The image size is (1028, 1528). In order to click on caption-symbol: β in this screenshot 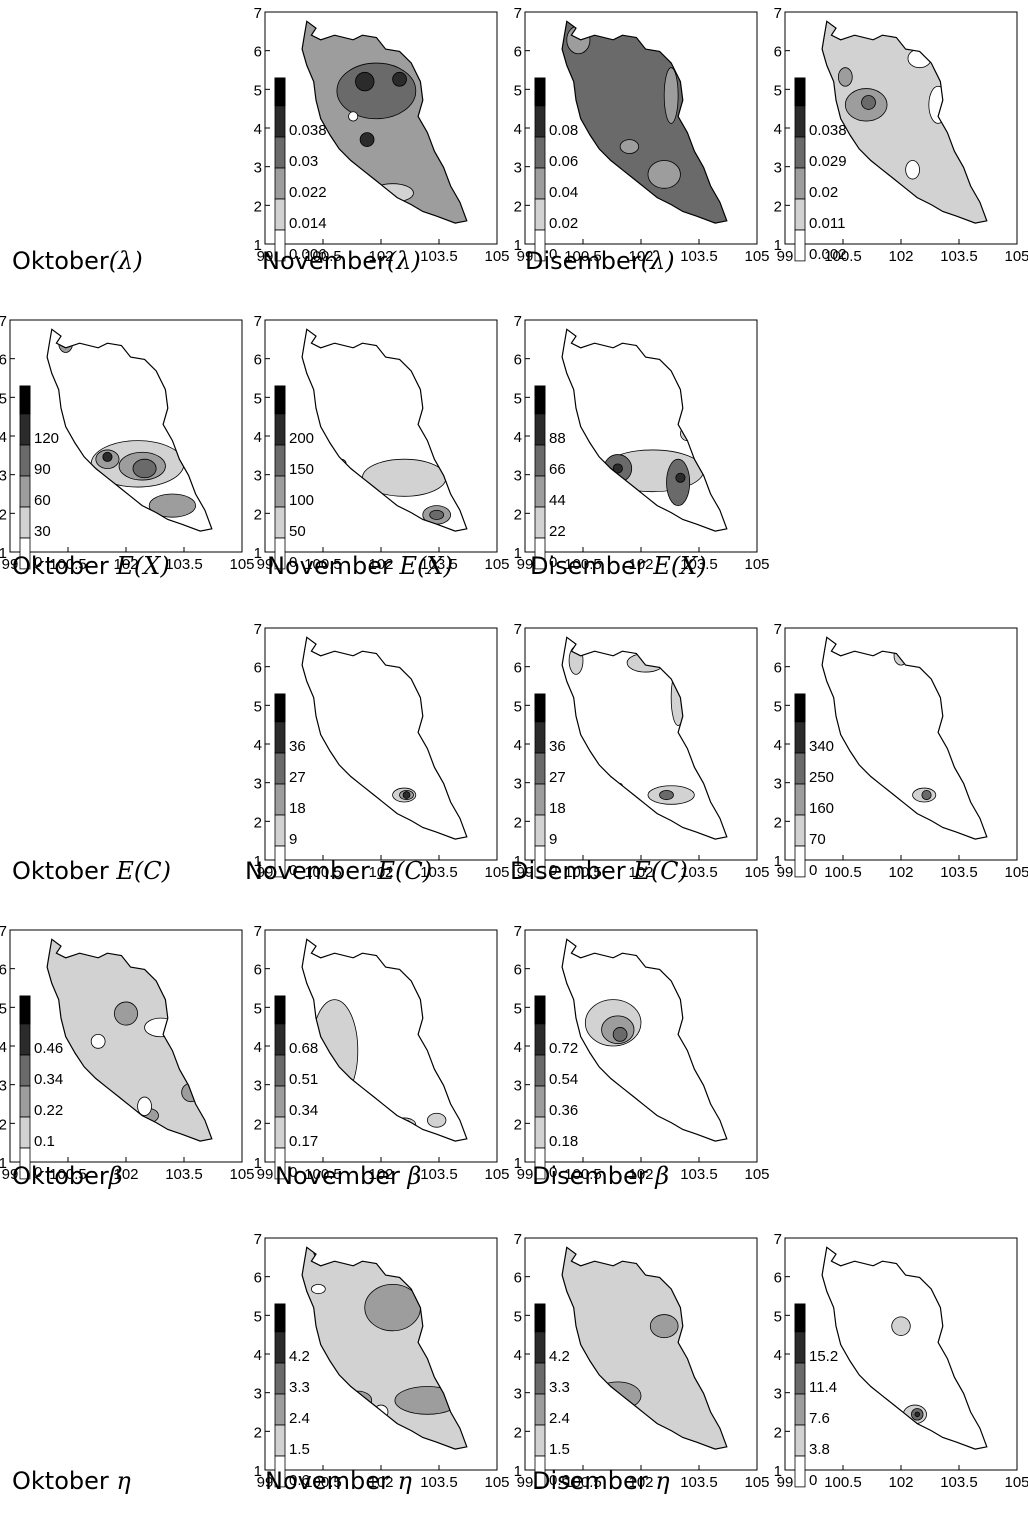, I will do `click(115, 1176)`.